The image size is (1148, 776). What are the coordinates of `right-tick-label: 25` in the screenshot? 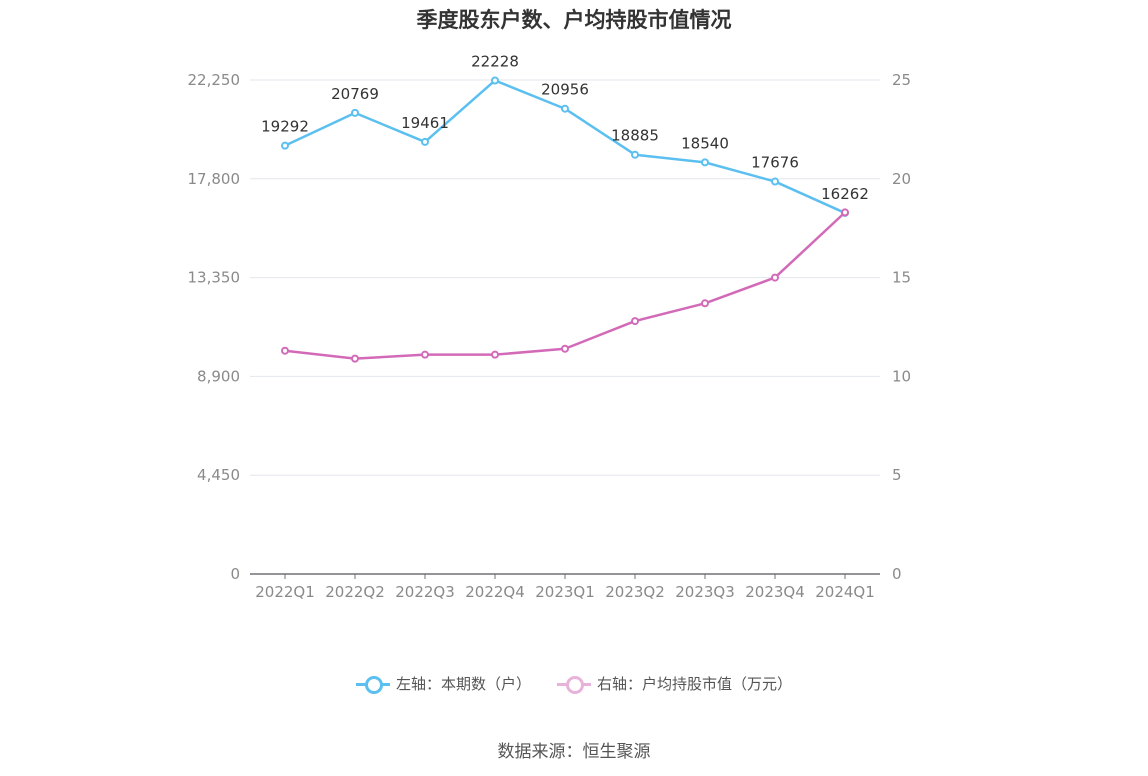 It's located at (901, 80).